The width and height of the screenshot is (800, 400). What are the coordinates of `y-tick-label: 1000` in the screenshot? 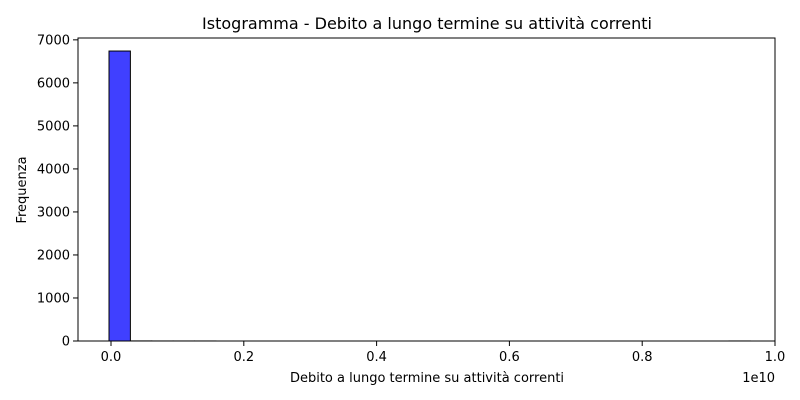 It's located at (53, 298).